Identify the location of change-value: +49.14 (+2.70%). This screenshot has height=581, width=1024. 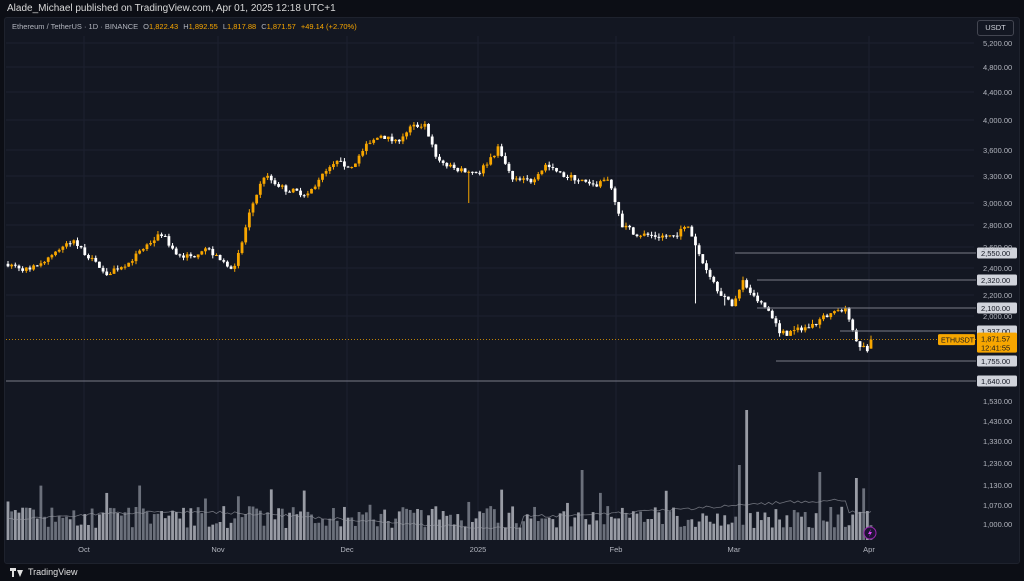
(328, 26).